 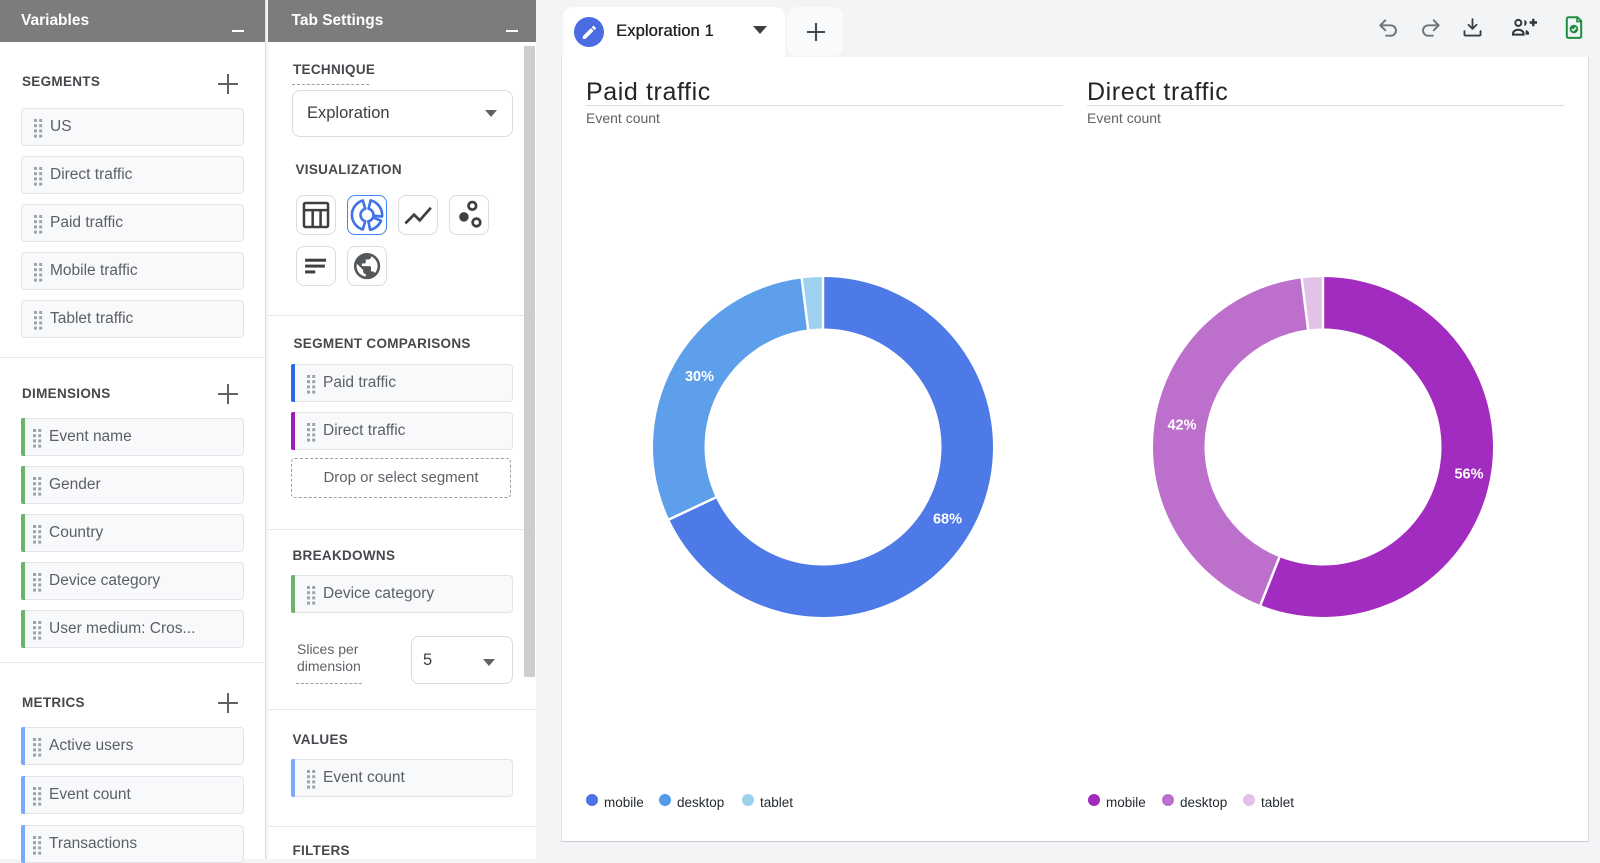 What do you see at coordinates (1181, 425) in the screenshot?
I see `svg-text: 42%` at bounding box center [1181, 425].